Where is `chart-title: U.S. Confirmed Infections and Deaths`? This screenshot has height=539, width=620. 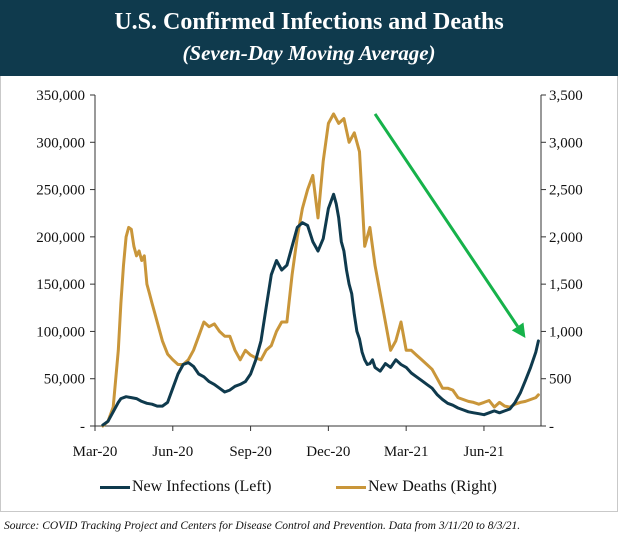 chart-title: U.S. Confirmed Infections and Deaths is located at coordinates (309, 22).